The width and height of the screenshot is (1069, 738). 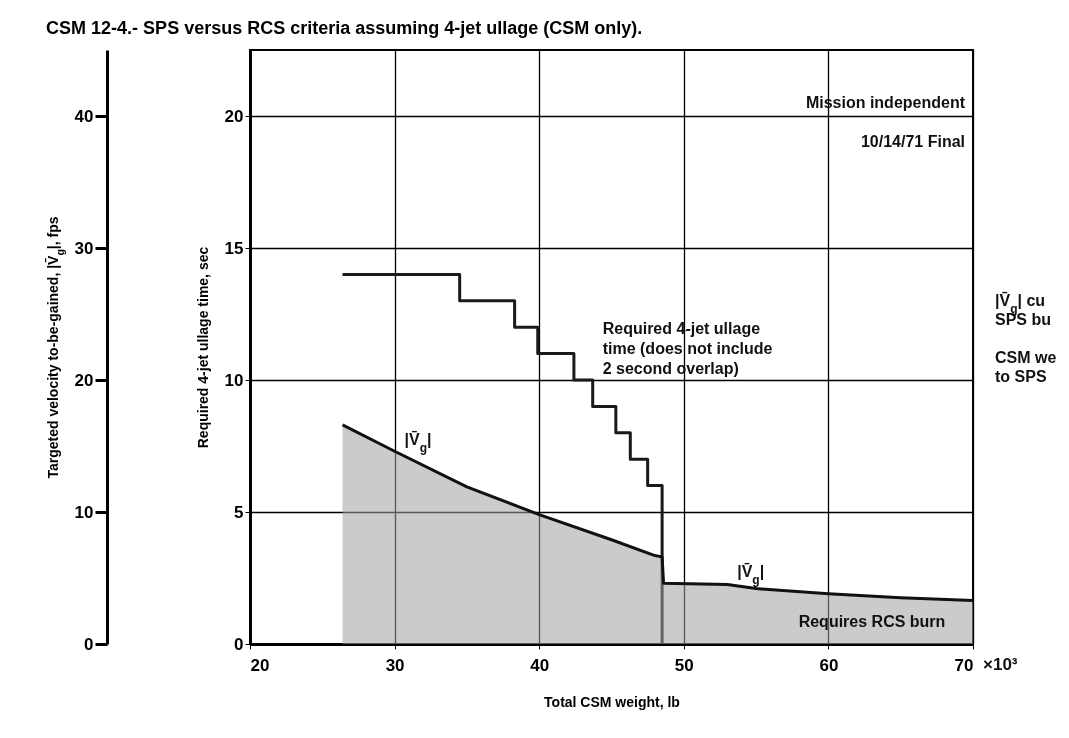 I want to click on y-tick-label: 15, so click(x=234, y=248).